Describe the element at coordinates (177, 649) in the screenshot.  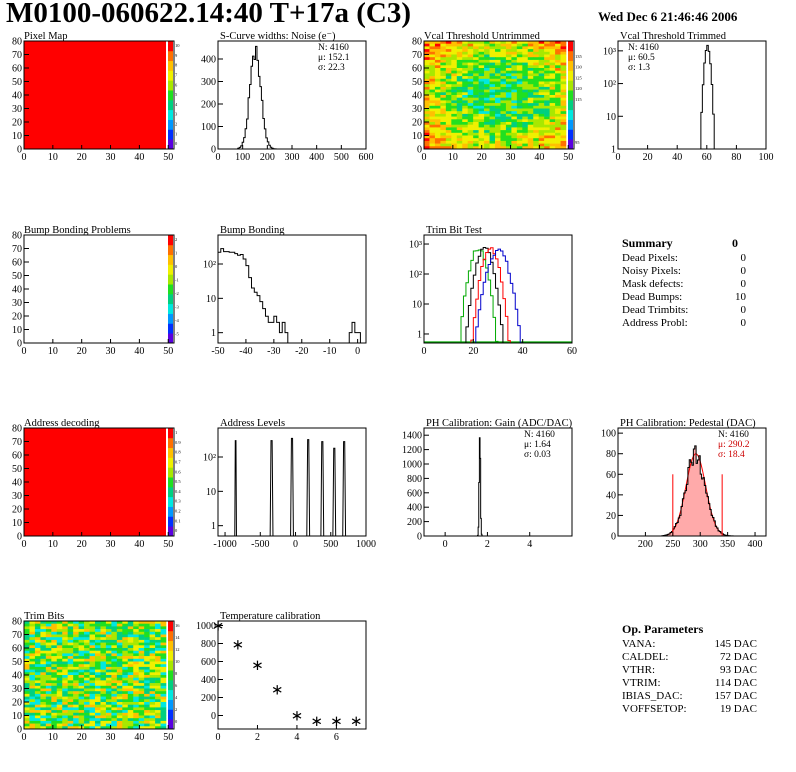
I see `trim-bits-ztick-label: 12` at that location.